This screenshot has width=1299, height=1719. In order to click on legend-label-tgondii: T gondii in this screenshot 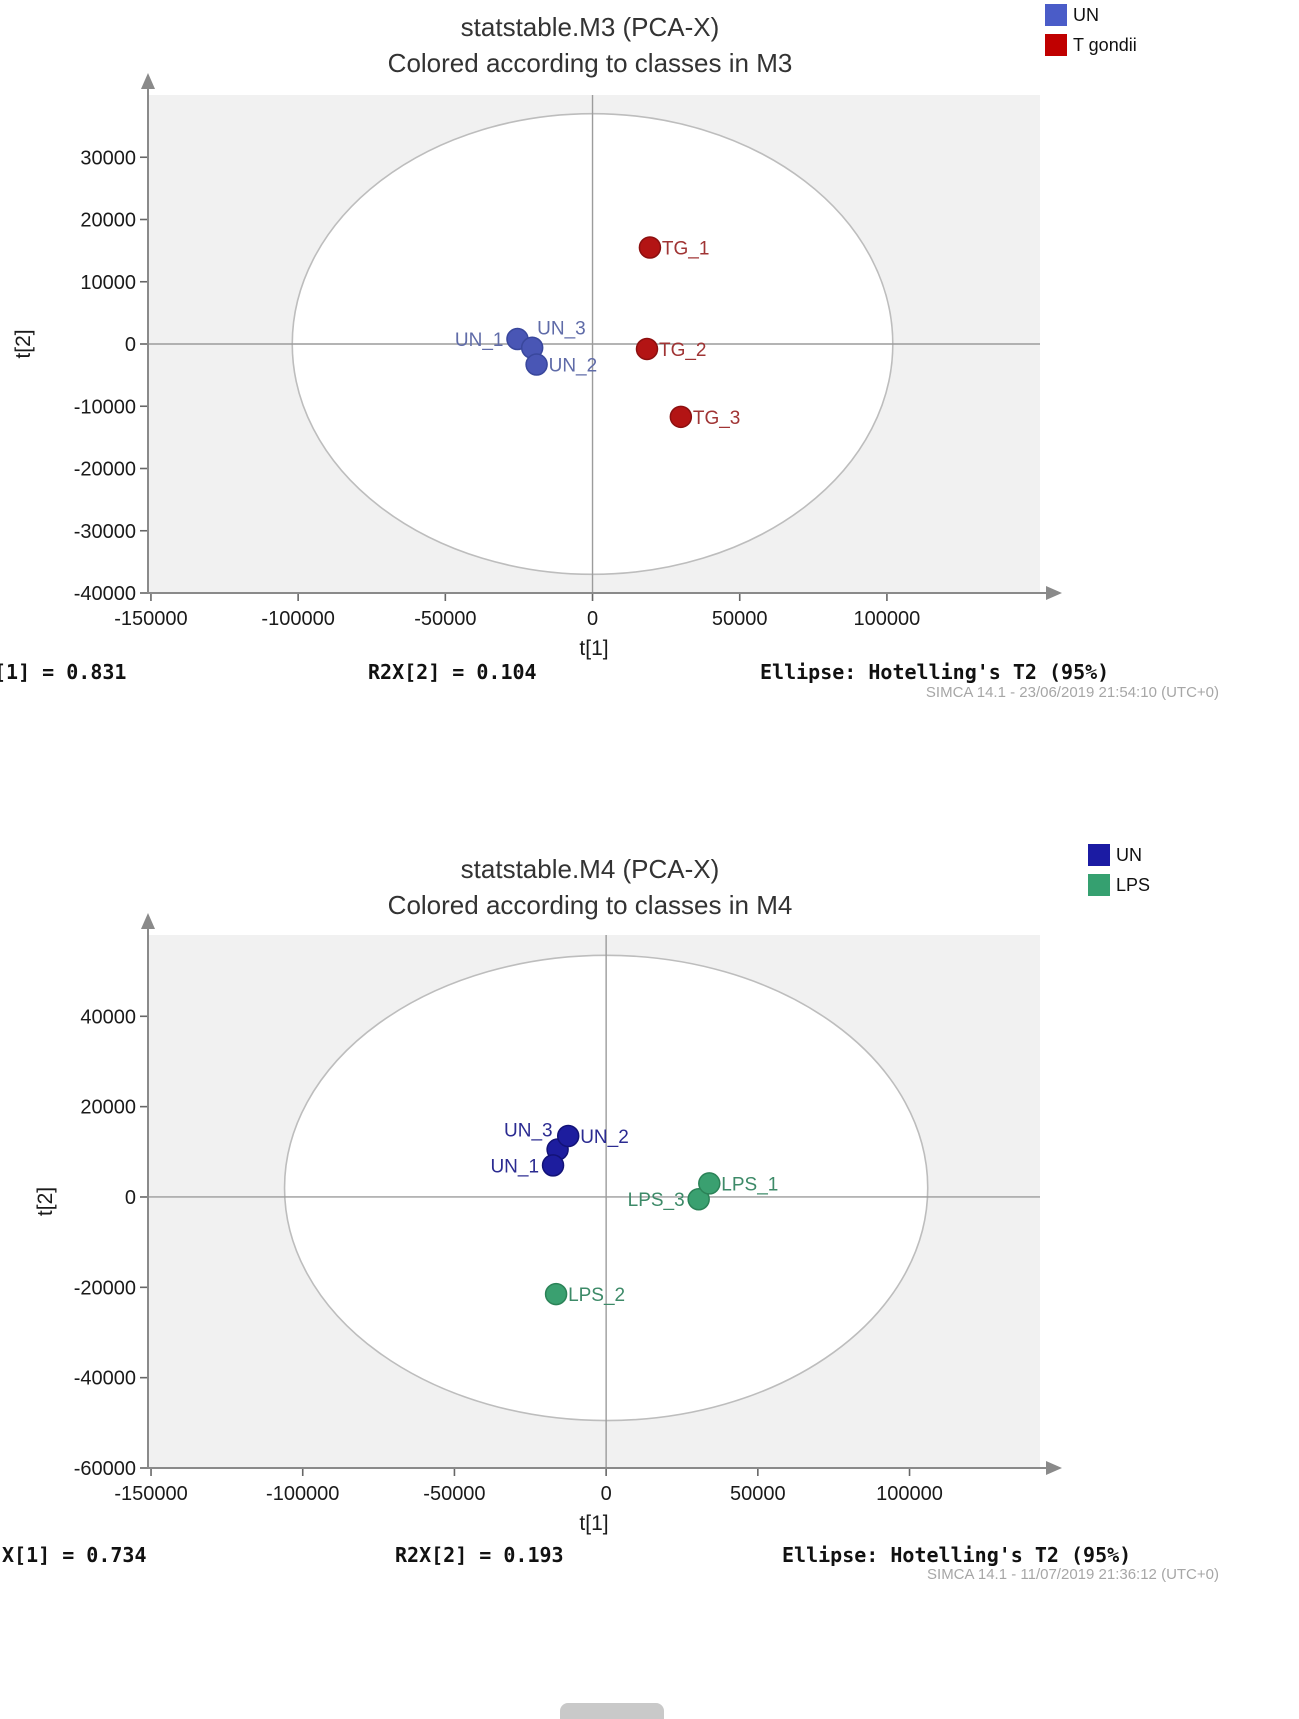, I will do `click(1105, 44)`.